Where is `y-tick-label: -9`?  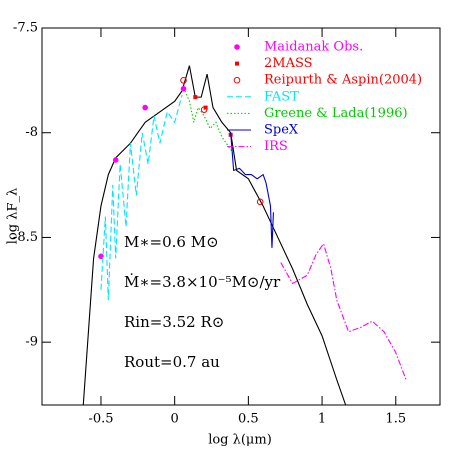 y-tick-label: -9 is located at coordinates (31, 342).